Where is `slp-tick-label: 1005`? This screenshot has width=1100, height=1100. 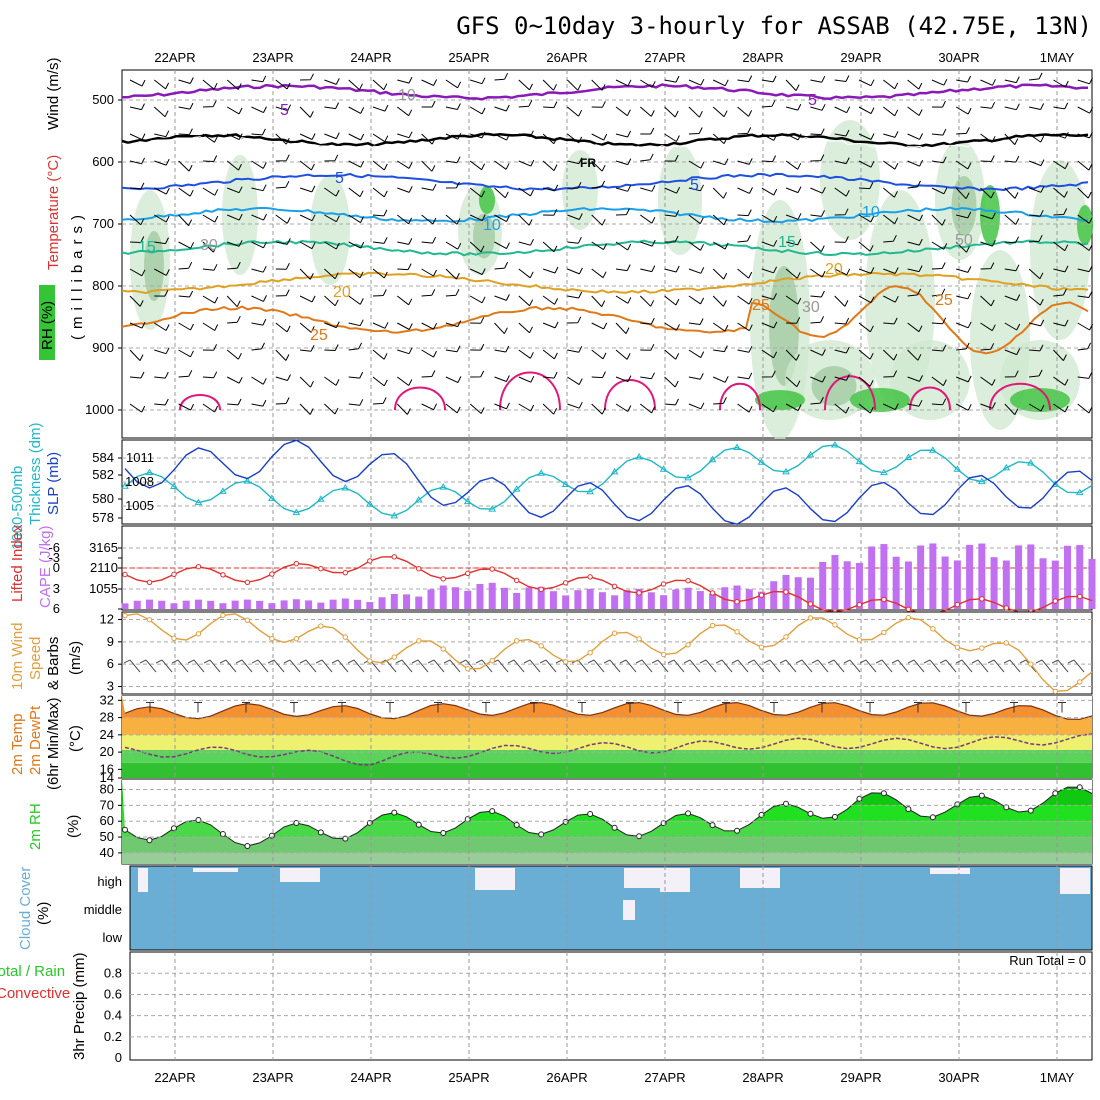 slp-tick-label: 1005 is located at coordinates (139, 505).